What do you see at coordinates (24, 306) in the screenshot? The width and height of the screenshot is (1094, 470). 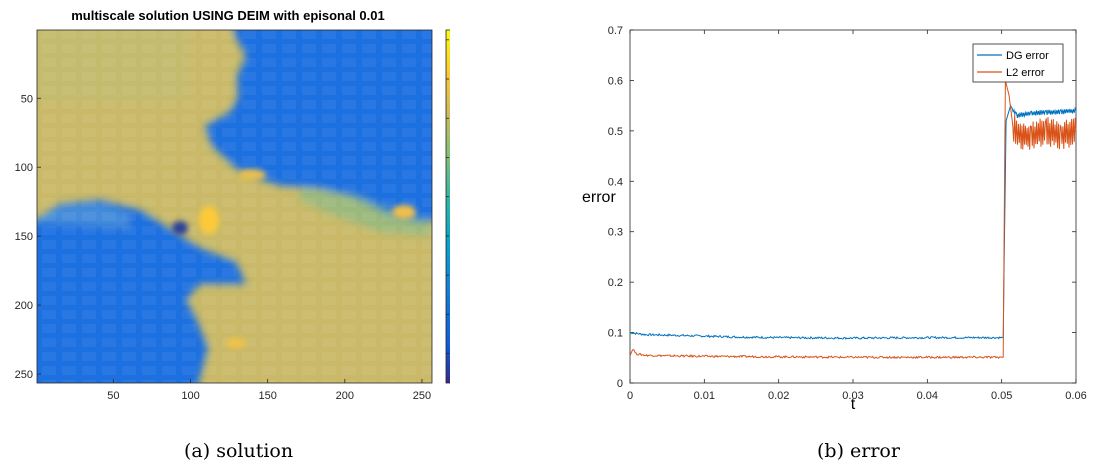 I see `heatmap-y-tick-label: 200` at bounding box center [24, 306].